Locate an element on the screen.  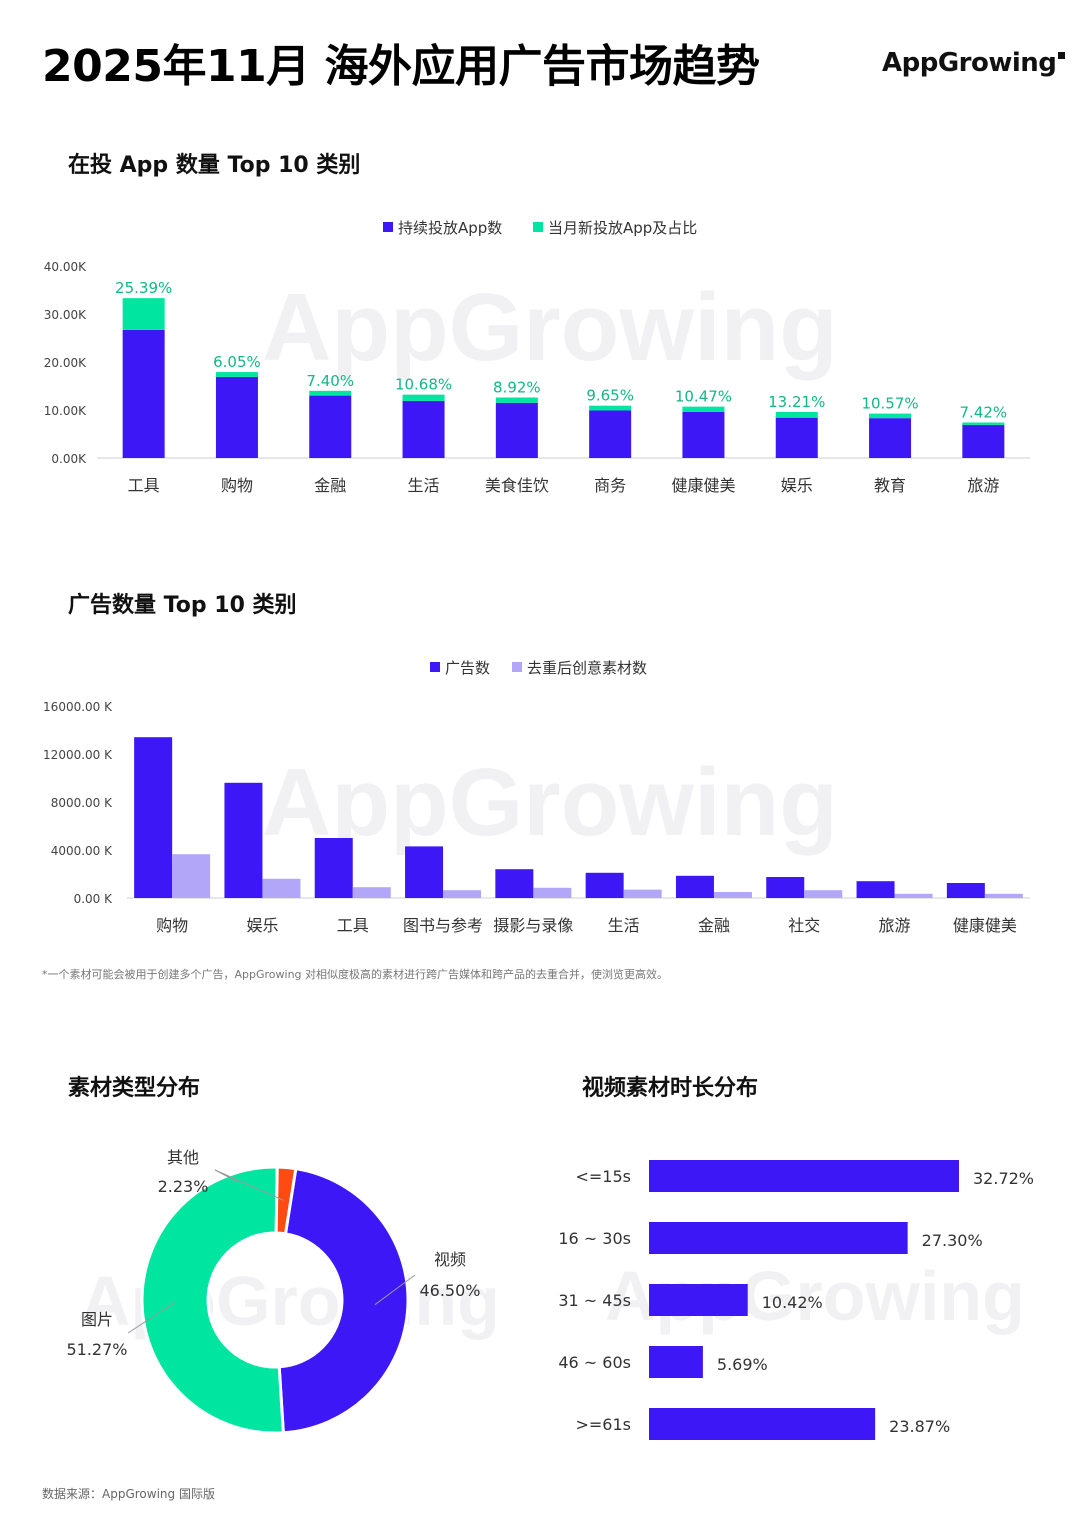
data-label: 10.68% is located at coordinates (423, 385).